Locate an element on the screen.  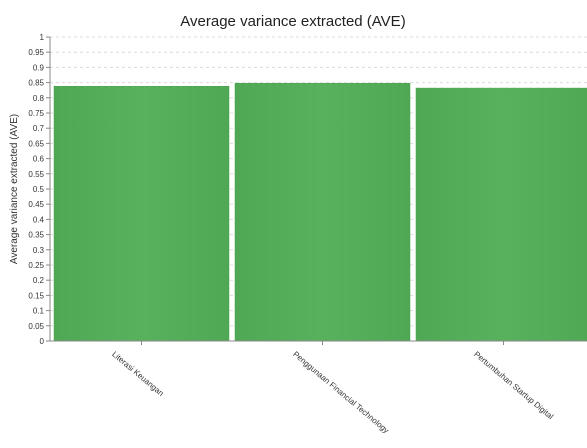
y-tick-label: 0 is located at coordinates (42, 341).